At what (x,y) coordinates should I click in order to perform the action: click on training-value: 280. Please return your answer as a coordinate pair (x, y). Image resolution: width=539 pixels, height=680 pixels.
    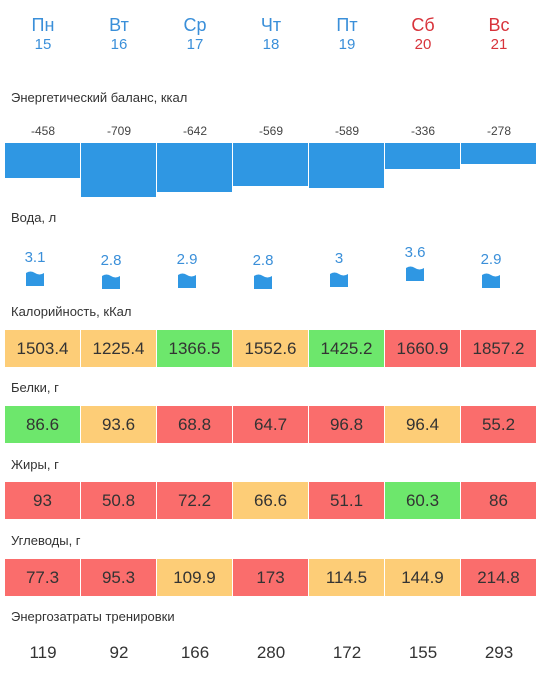
    Looking at the image, I should click on (271, 652).